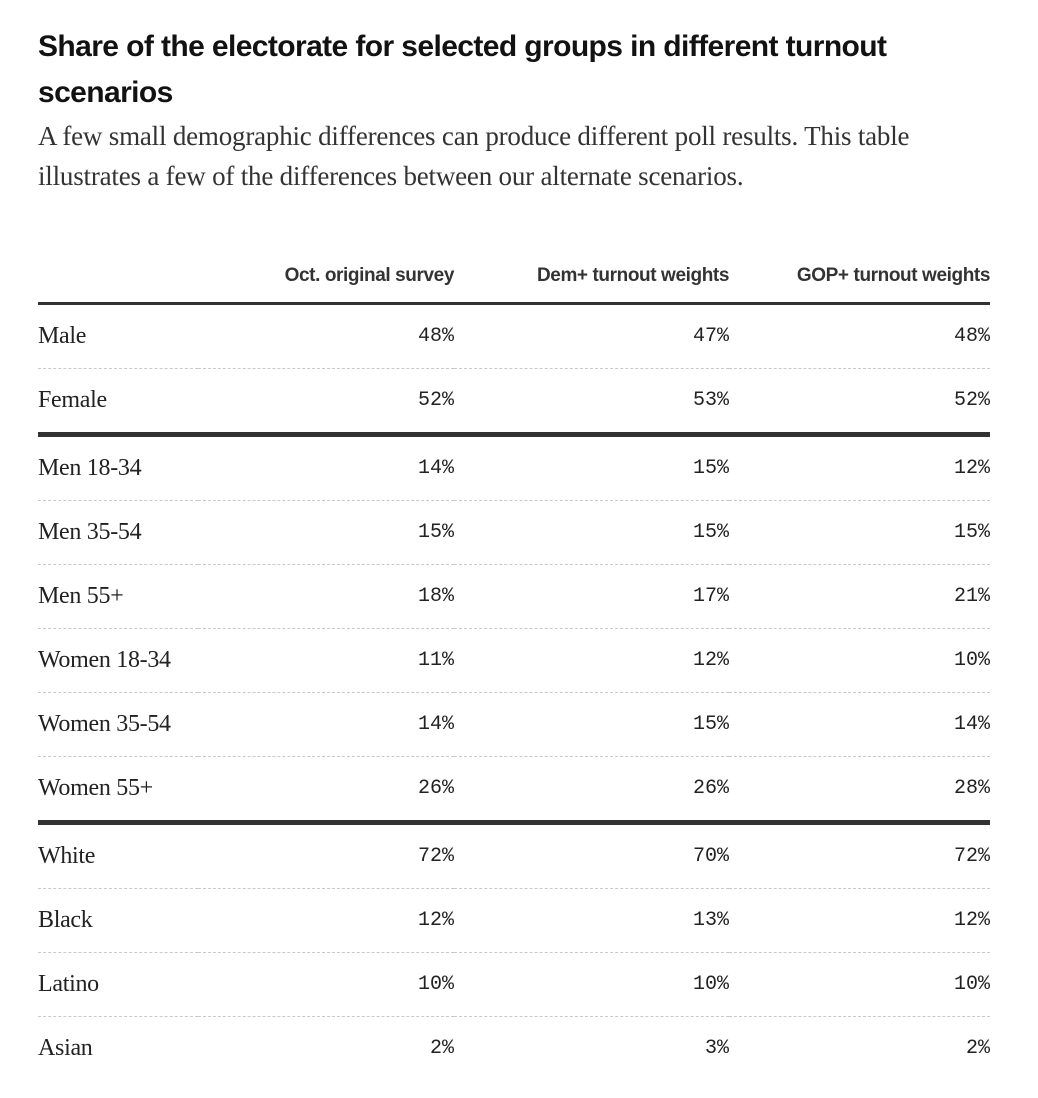 The image size is (1038, 1098). I want to click on value-original-survey: 12%, so click(326, 920).